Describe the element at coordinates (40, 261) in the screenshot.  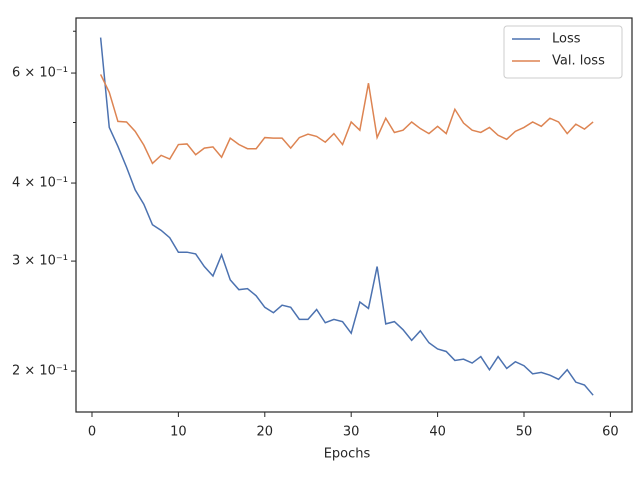
I see `y-tick-label: 3 × 10⁻¹` at that location.